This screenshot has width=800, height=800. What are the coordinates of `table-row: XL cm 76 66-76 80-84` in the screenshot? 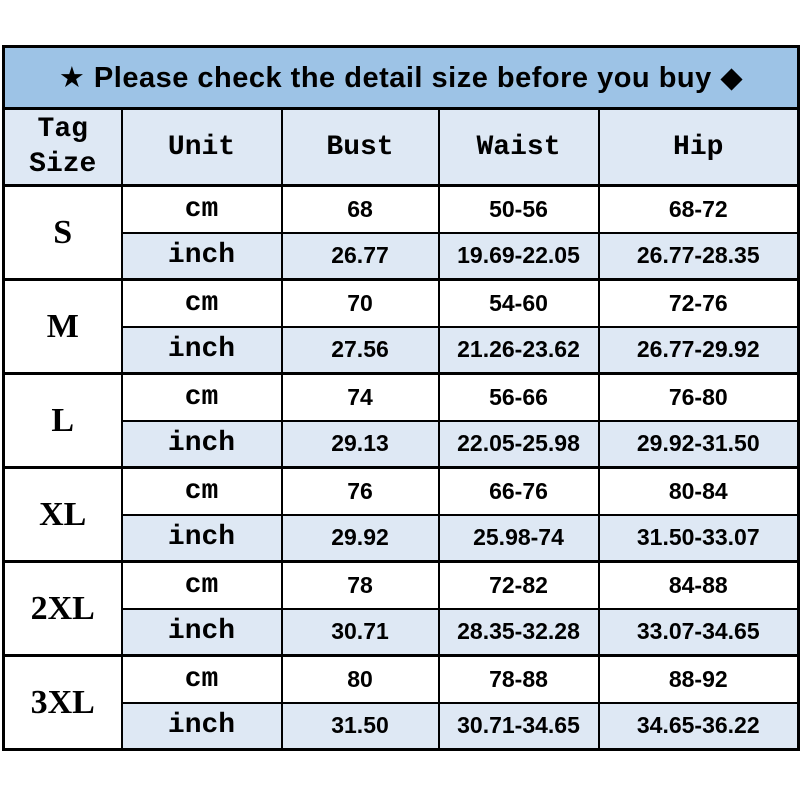 It's located at (401, 514).